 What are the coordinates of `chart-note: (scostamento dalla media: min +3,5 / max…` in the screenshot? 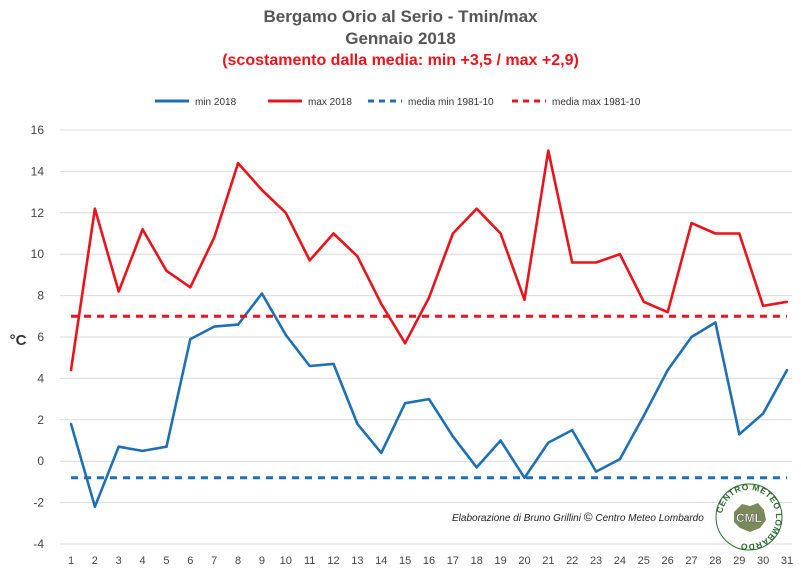 It's located at (400, 60).